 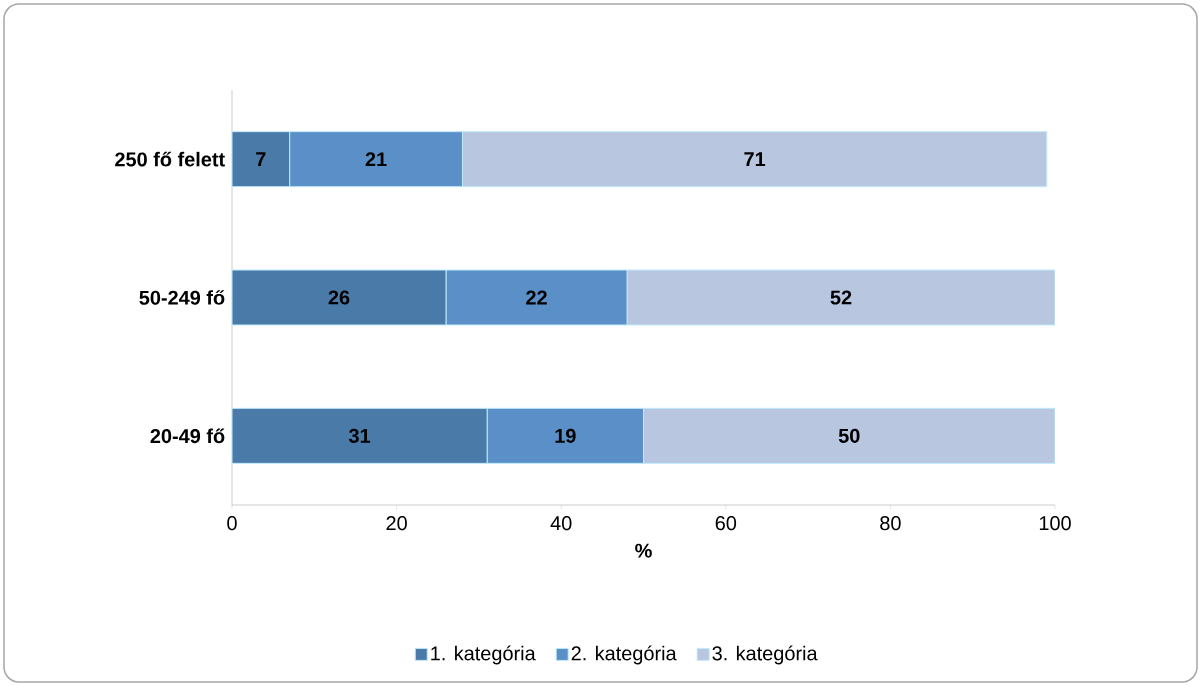 I want to click on x-axis-title: %, so click(x=643, y=550).